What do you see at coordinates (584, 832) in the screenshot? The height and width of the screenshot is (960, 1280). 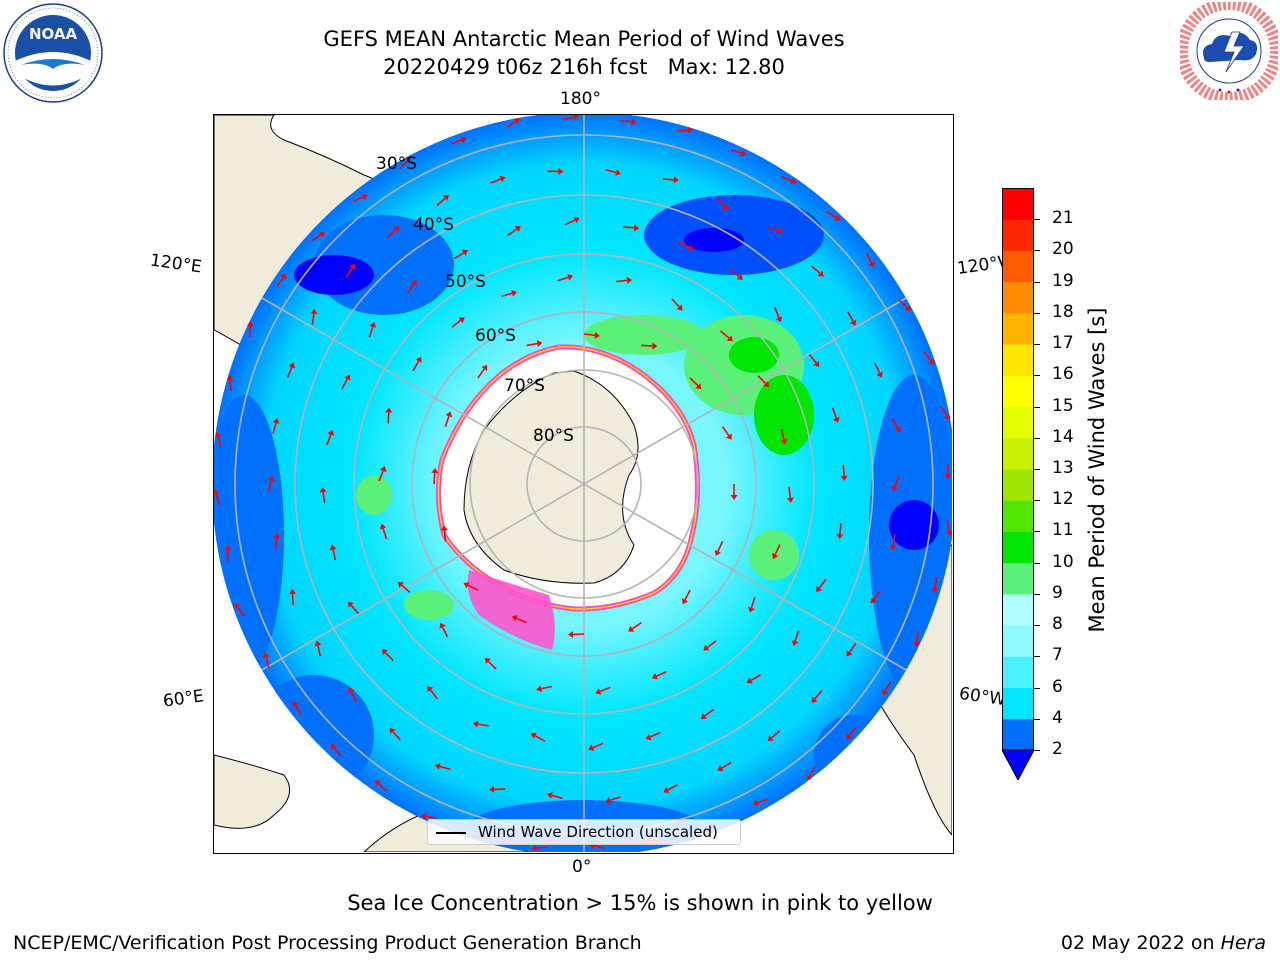 I see `map-legend: Wind Wave Direction (unscaled)` at bounding box center [584, 832].